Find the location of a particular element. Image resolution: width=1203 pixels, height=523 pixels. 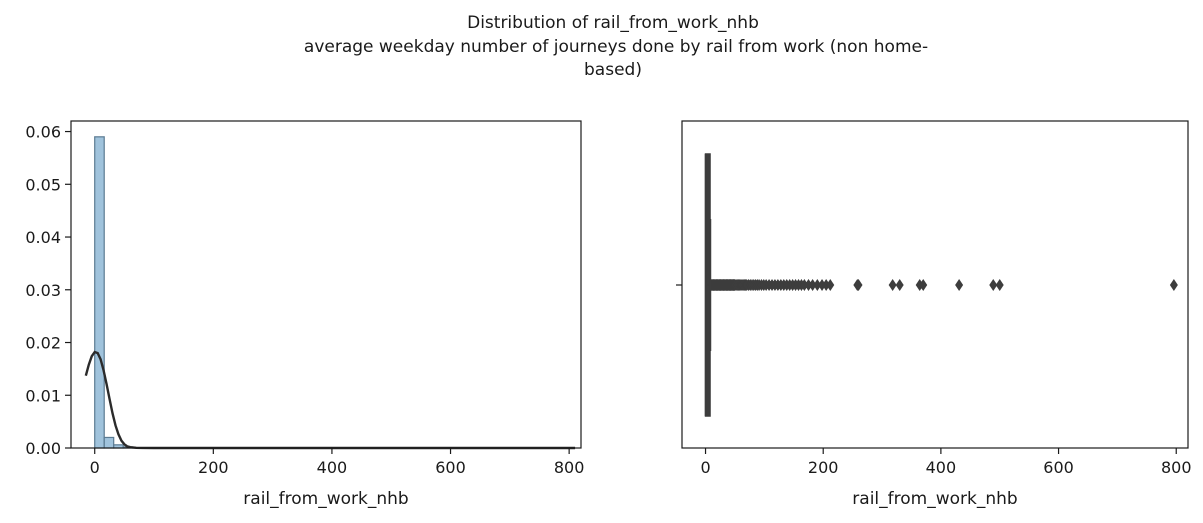

boxplot-x-axis-label: rail_from_work_nhb is located at coordinates (934, 499).